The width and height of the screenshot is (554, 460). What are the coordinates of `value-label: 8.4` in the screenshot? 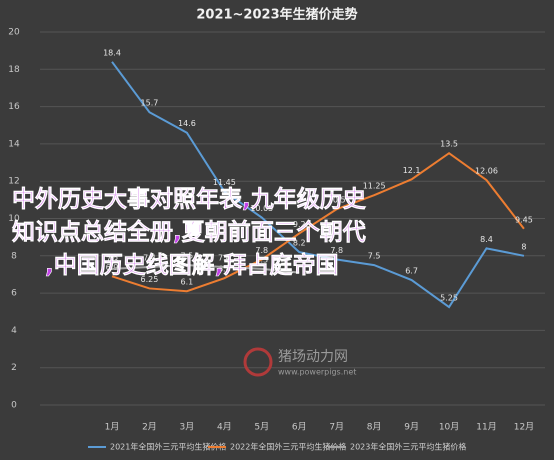 It's located at (486, 239).